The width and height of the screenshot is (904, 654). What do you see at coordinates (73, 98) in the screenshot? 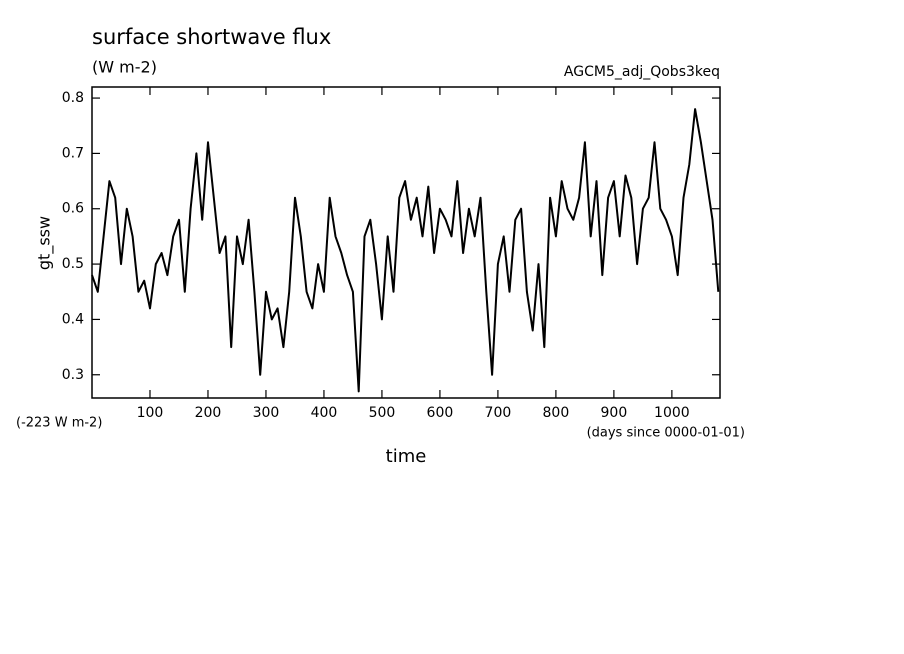
I see `y-tick-label: 0.8` at bounding box center [73, 98].